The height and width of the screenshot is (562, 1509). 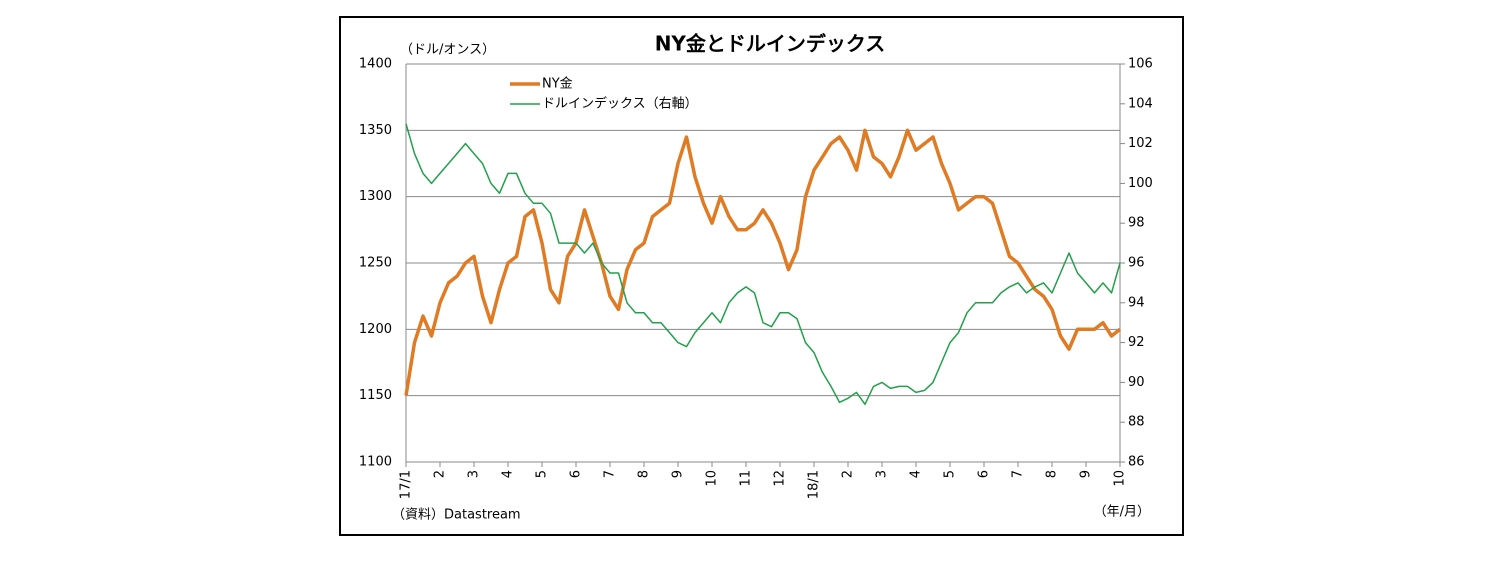 I want to click on x-tick-label: 11, so click(x=746, y=478).